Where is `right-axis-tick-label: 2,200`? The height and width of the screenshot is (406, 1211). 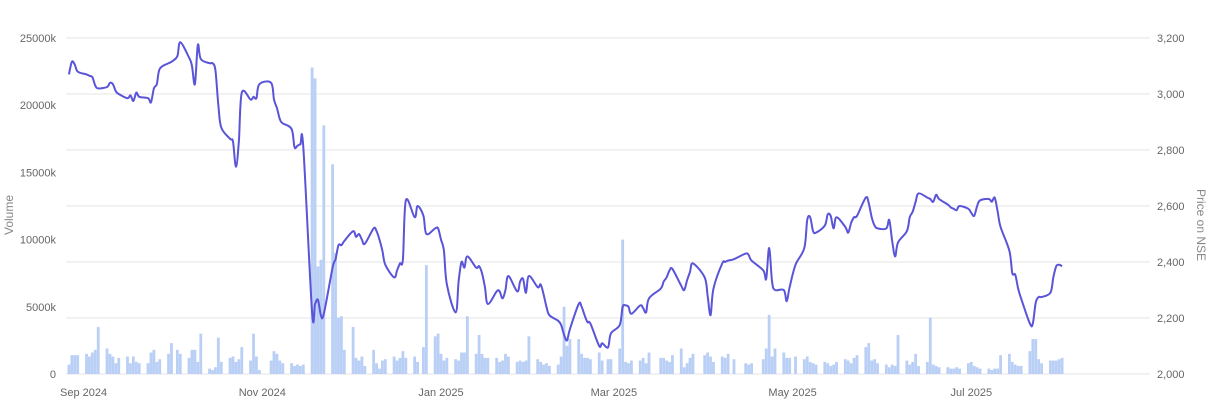
right-axis-tick-label: 2,200 is located at coordinates (1171, 319).